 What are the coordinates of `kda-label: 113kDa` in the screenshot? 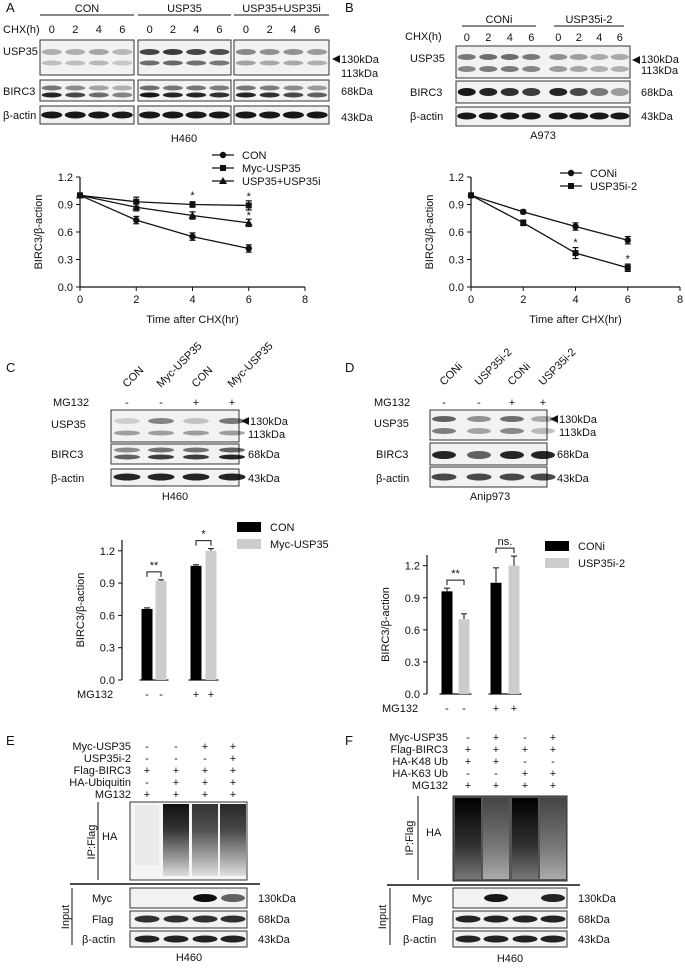 It's located at (360, 74).